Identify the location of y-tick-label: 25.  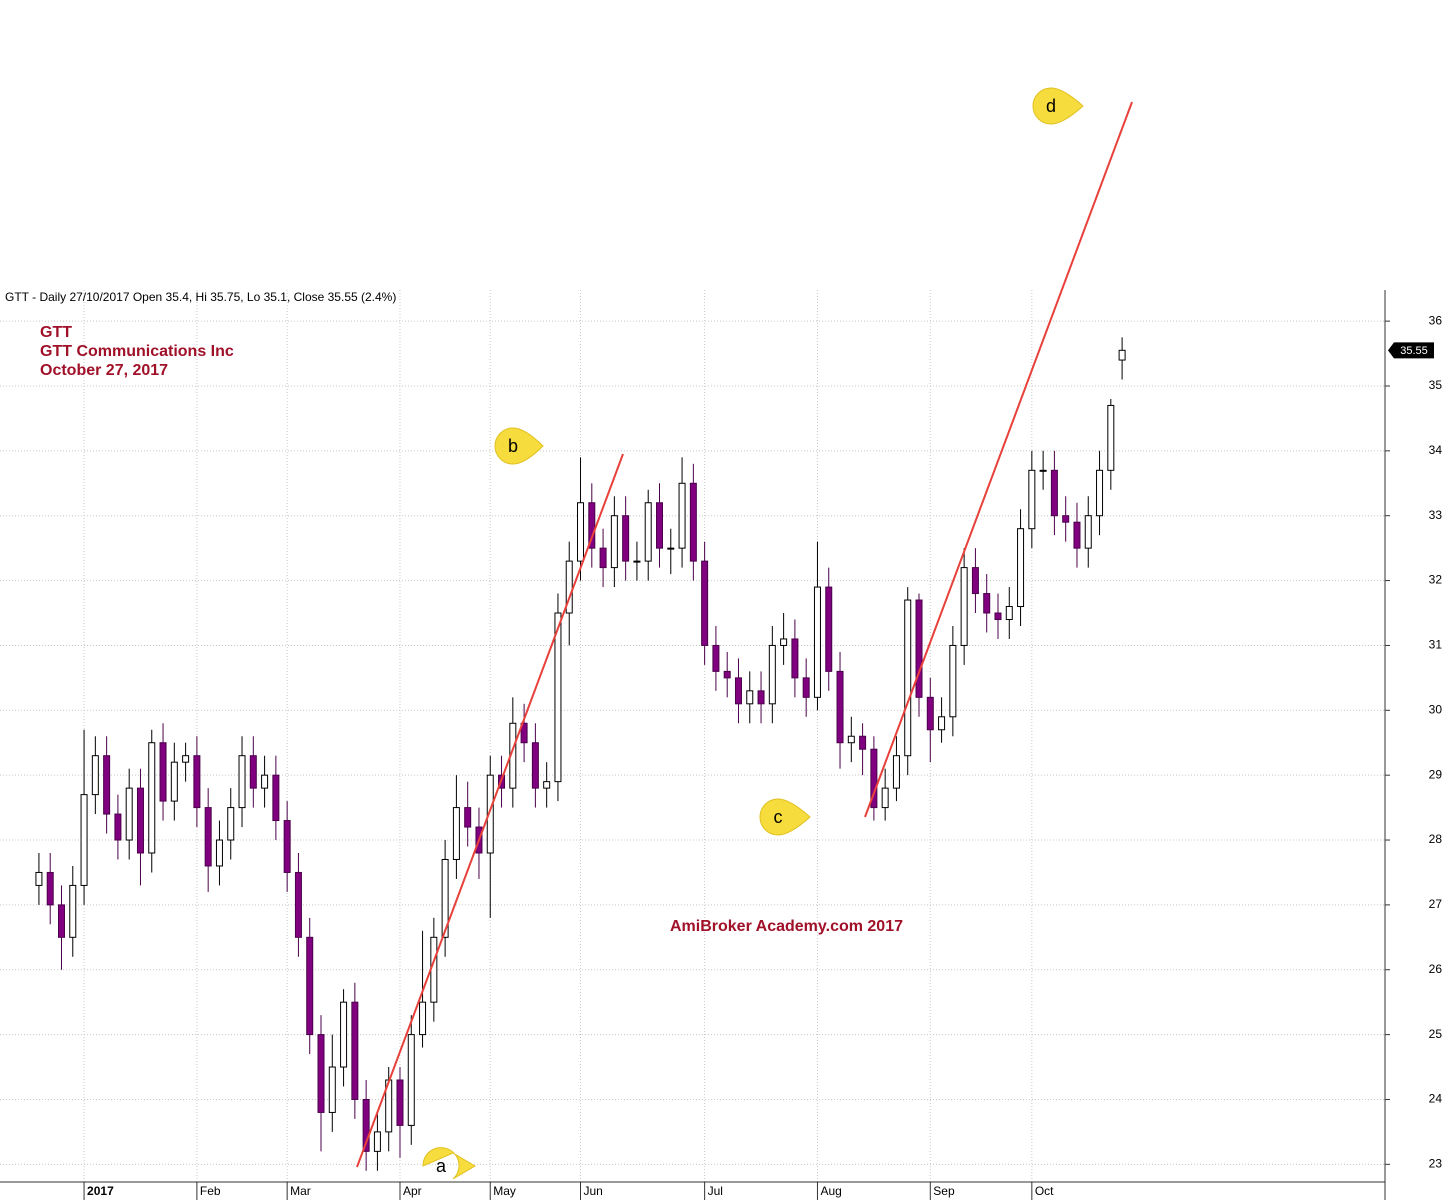
(1436, 1034).